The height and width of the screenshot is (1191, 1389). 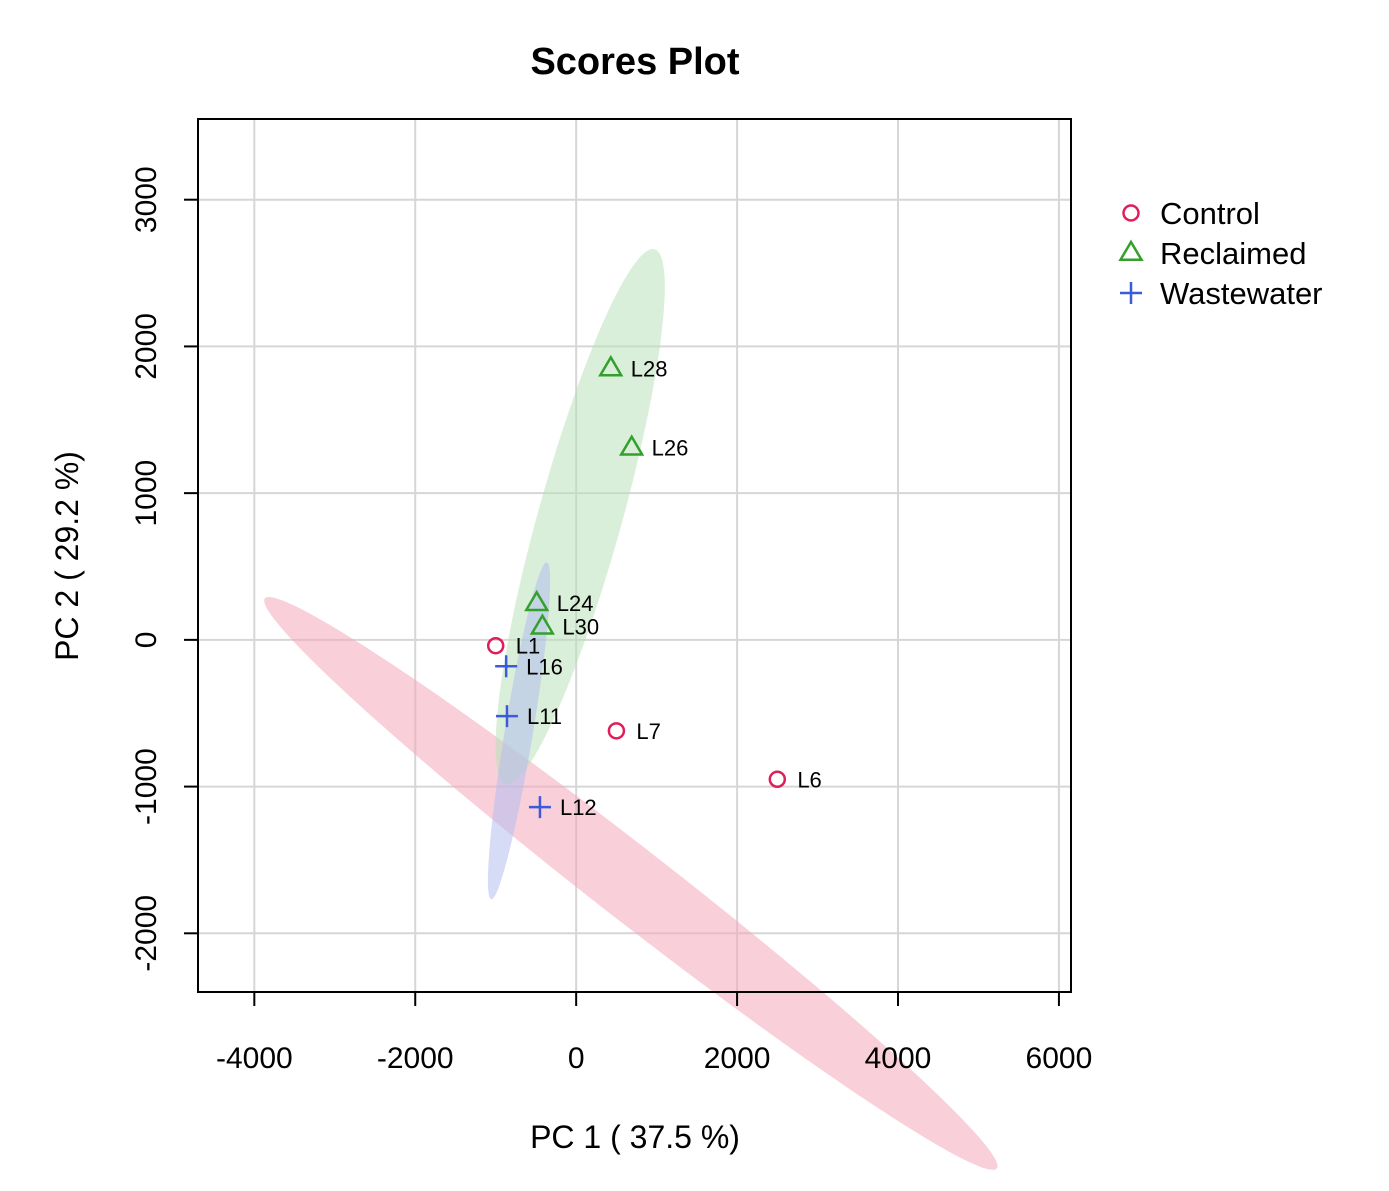 What do you see at coordinates (146, 346) in the screenshot?
I see `y-tick-label: 2000` at bounding box center [146, 346].